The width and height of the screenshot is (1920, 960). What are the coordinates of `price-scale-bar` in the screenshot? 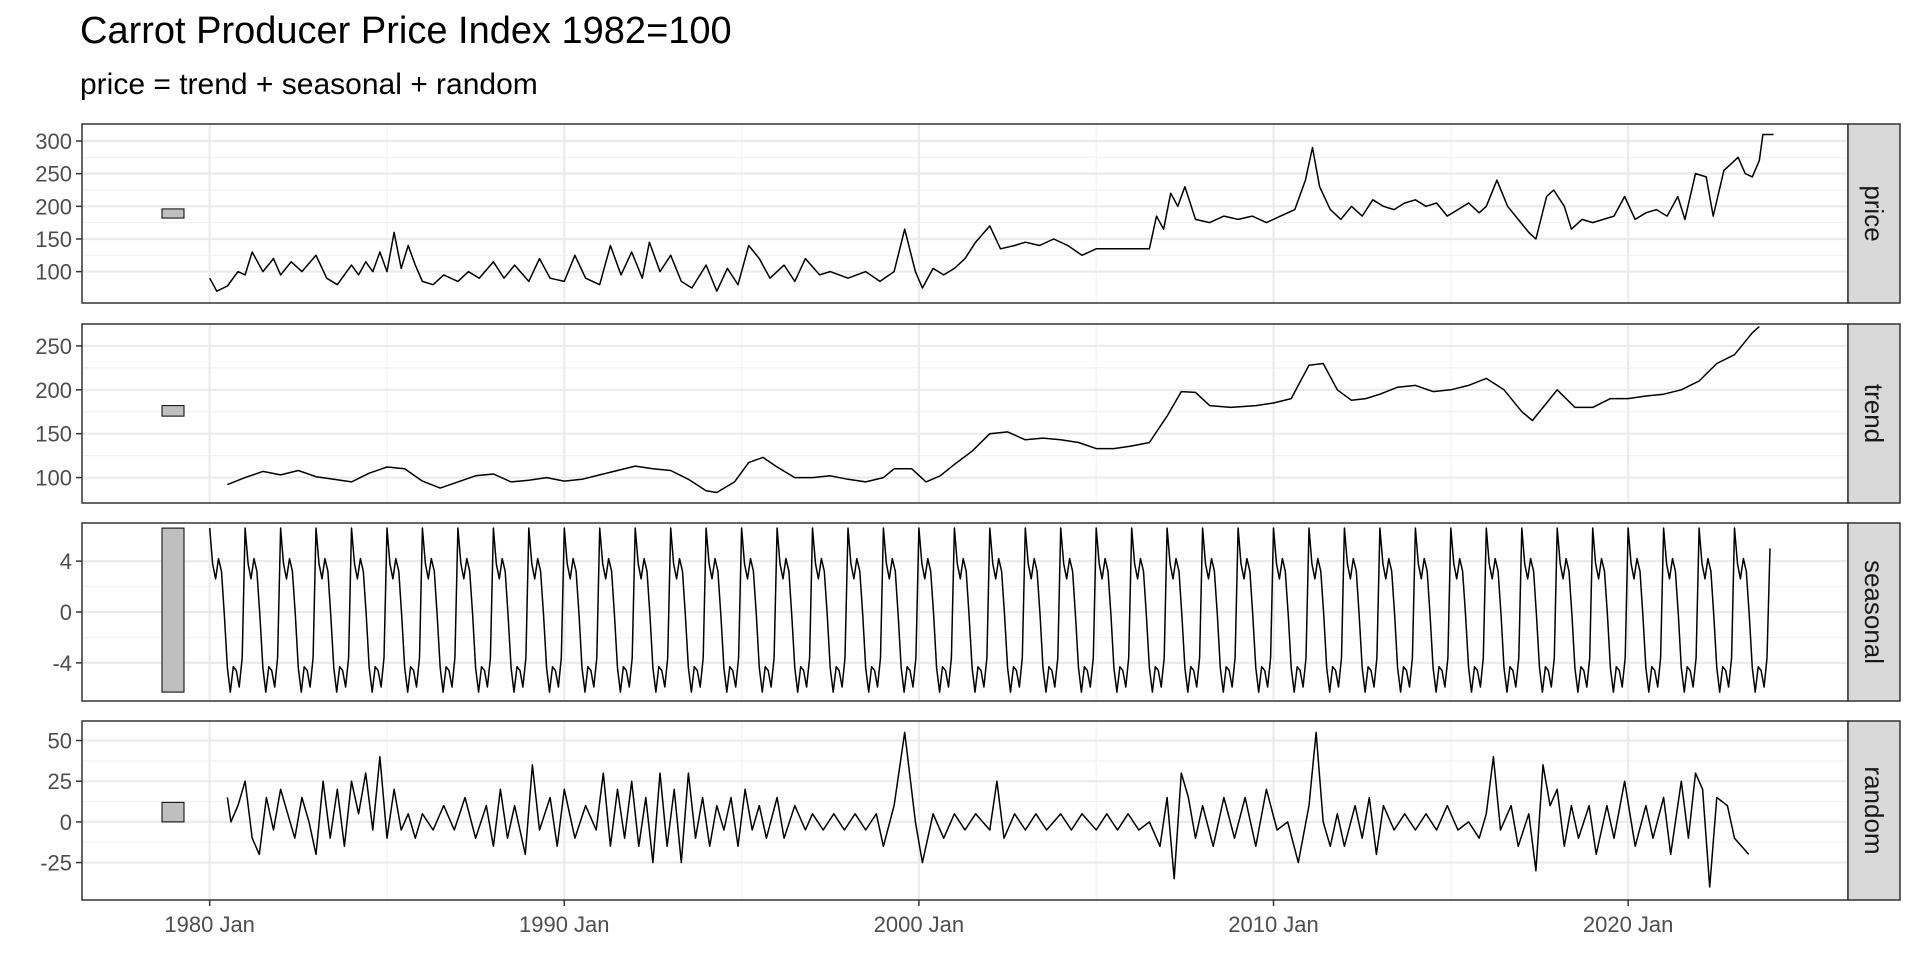 It's located at (173, 213).